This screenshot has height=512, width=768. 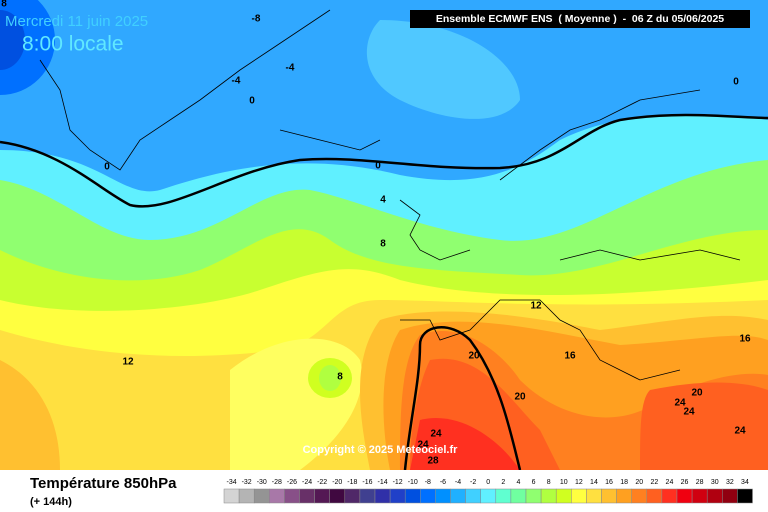 I want to click on scale-label: -12, so click(x=398, y=482).